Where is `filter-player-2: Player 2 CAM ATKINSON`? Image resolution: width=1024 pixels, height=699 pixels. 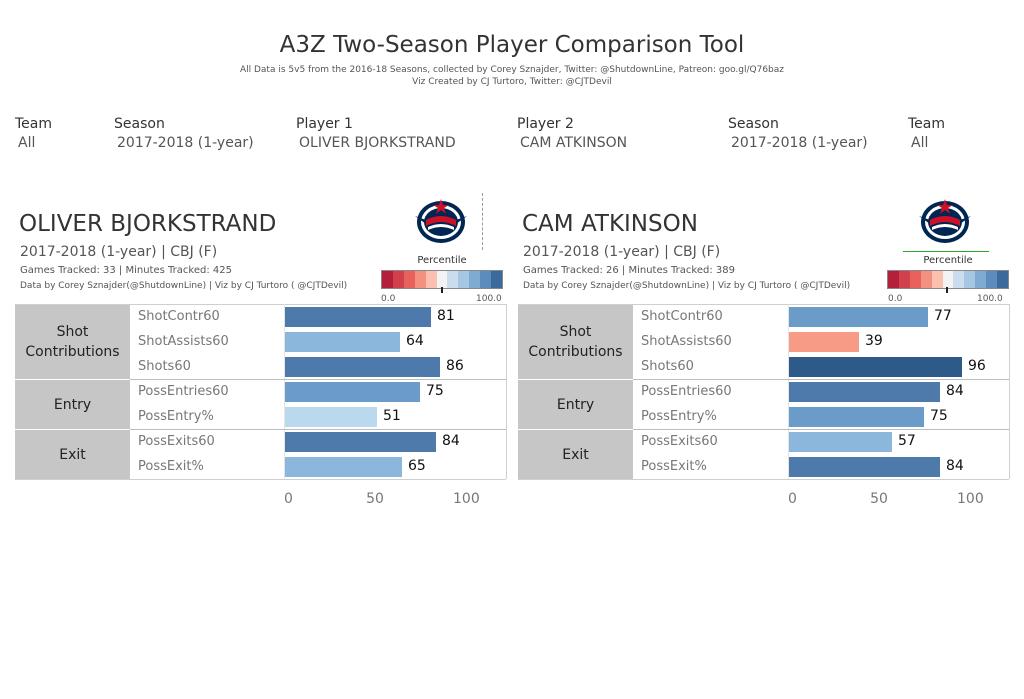
filter-player-2: Player 2 CAM ATKINSON is located at coordinates (572, 133).